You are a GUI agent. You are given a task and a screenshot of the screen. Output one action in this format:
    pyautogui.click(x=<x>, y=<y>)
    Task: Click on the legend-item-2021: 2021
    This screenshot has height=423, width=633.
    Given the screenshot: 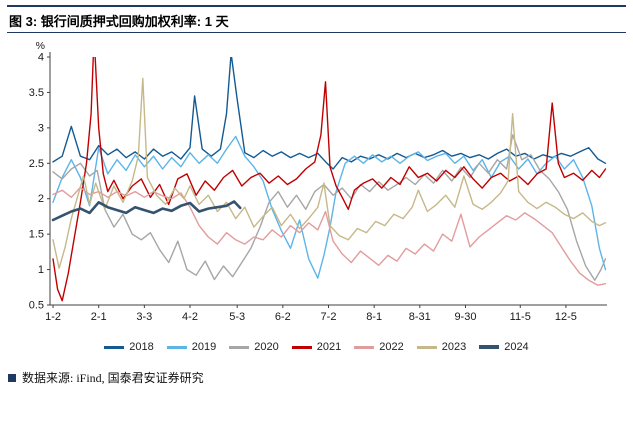 What is the action you would take?
    pyautogui.click(x=316, y=347)
    